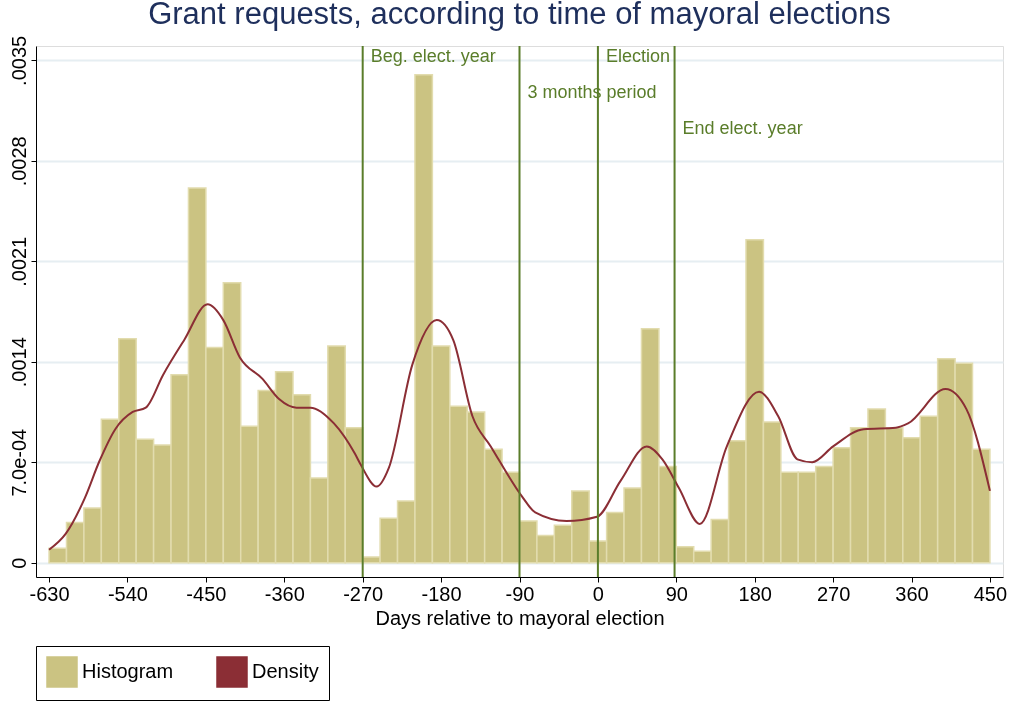  I want to click on x-tick-label: -90, so click(520, 593).